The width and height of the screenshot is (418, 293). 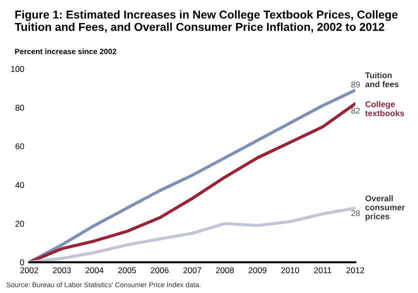 What do you see at coordinates (159, 270) in the screenshot?
I see `x-tick-label: 2006` at bounding box center [159, 270].